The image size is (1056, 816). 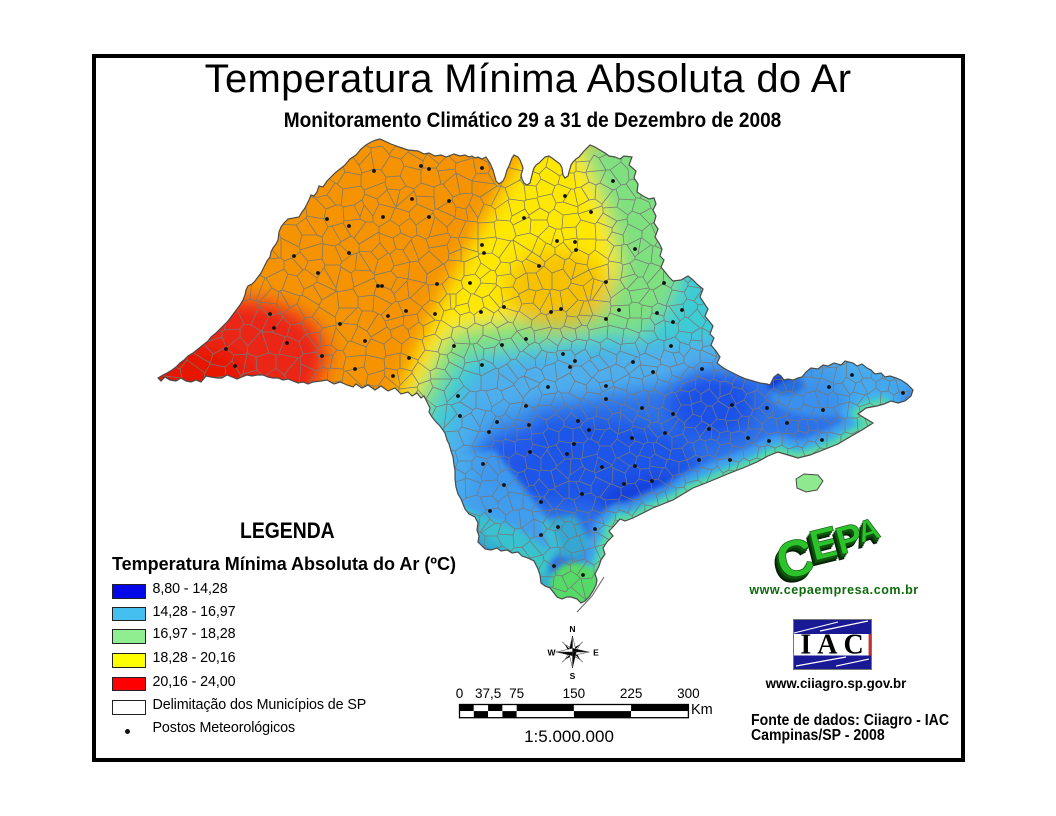 What do you see at coordinates (572, 629) in the screenshot?
I see `svg-text: N` at bounding box center [572, 629].